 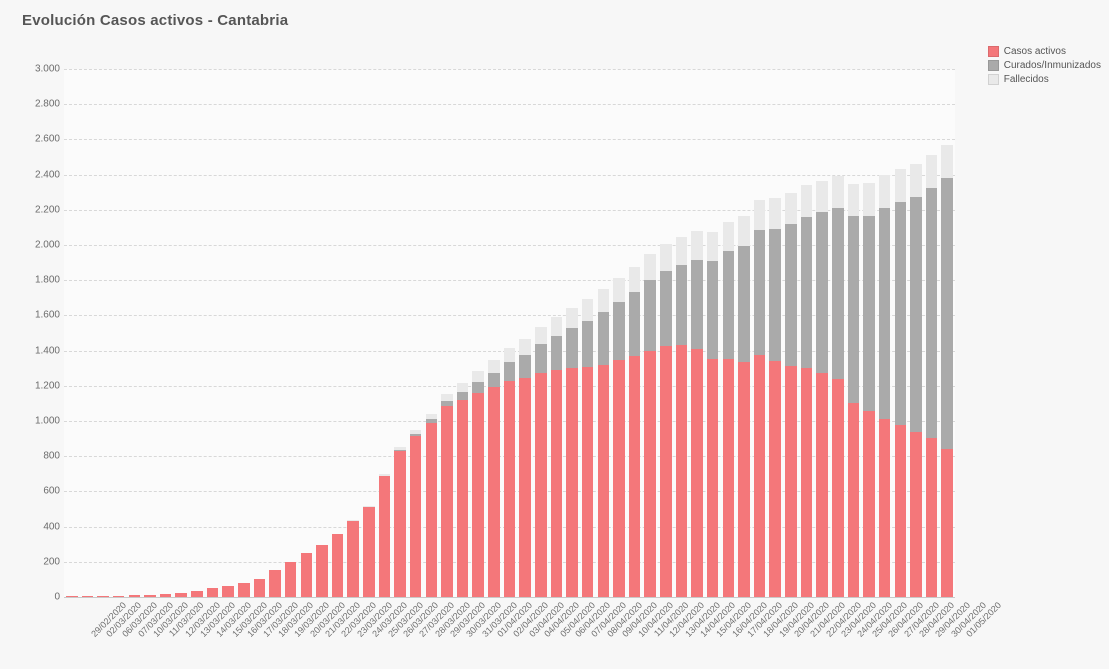 I want to click on legend-item-casos-activos: Casos activos, so click(x=1044, y=51).